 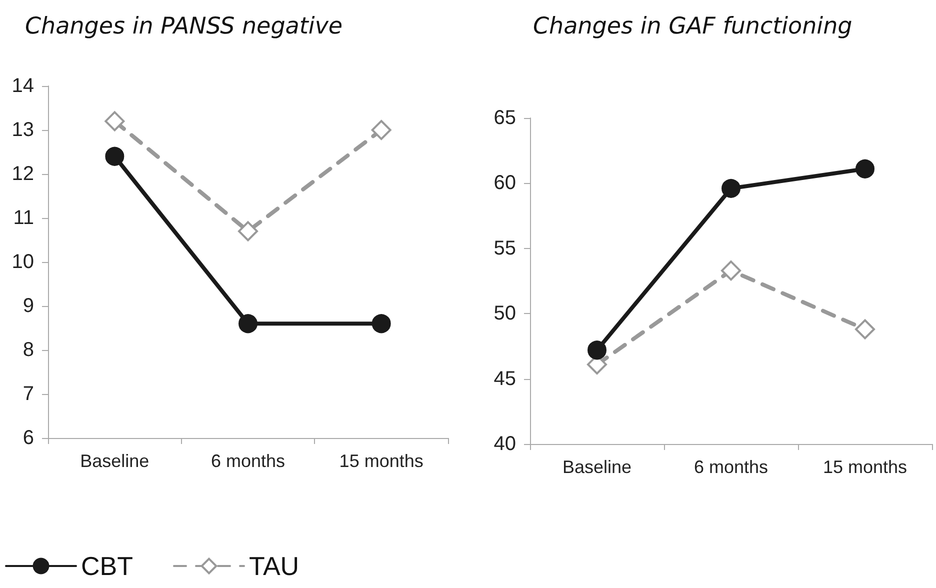 What do you see at coordinates (505, 444) in the screenshot?
I see `y-tick-label: 40` at bounding box center [505, 444].